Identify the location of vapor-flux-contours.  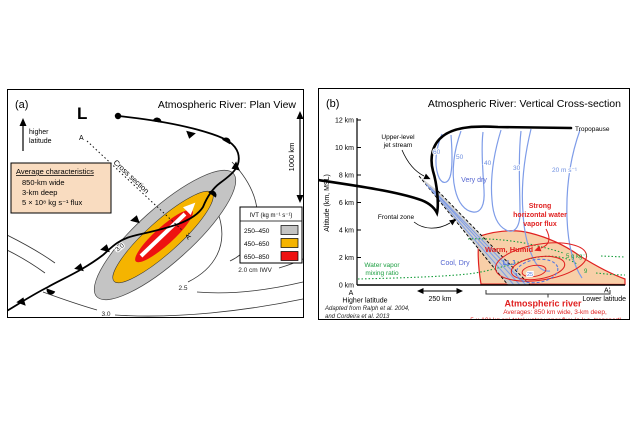
(541, 263).